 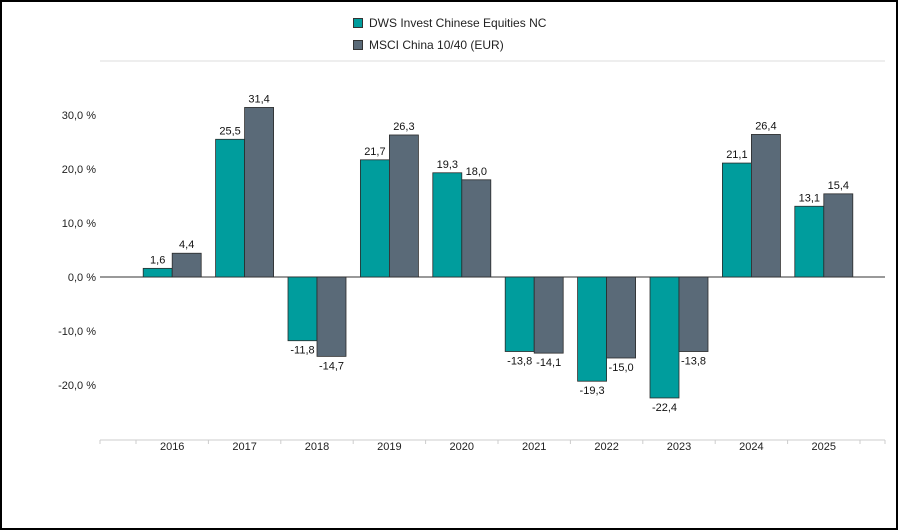 I want to click on data-label-series-2: 31,4, so click(x=258, y=99).